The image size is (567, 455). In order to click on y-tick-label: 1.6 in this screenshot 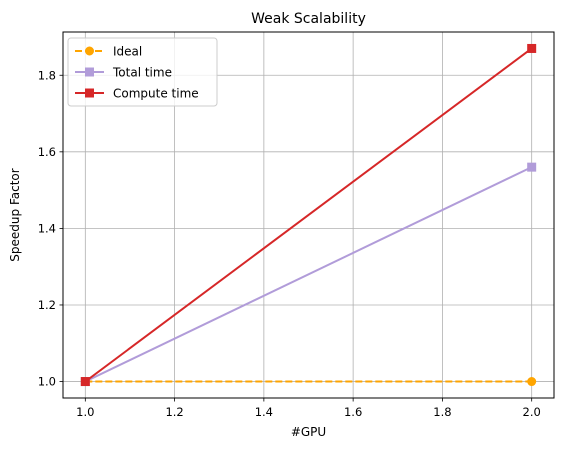, I will do `click(47, 152)`.